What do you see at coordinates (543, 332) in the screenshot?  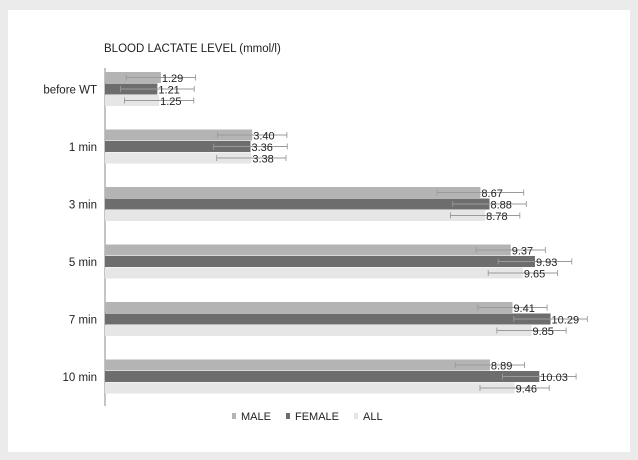 I see `data-label-all-7-min: 9.85` at bounding box center [543, 332].